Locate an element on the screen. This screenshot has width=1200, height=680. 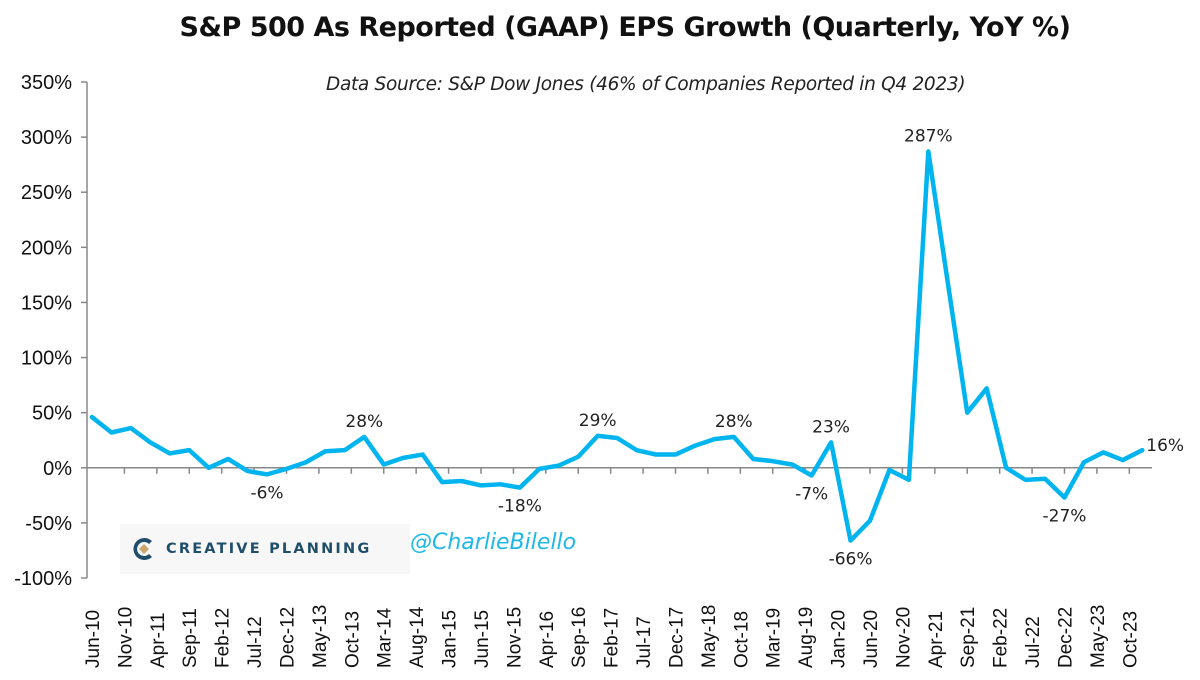
creative-planning-watermark: CREATIVE PLANNING is located at coordinates (265, 549).